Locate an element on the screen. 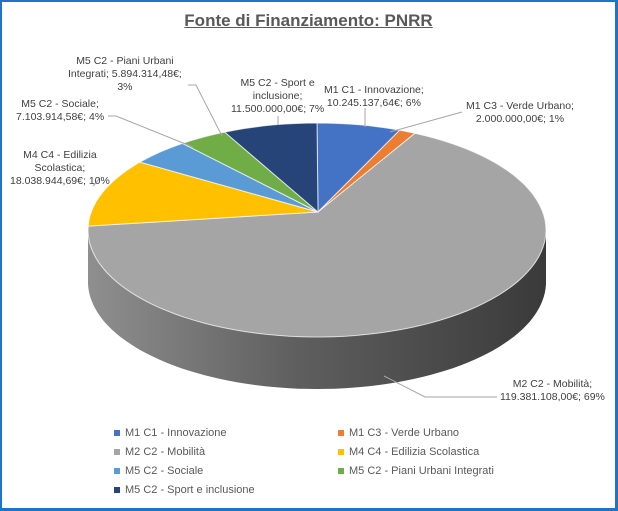 The width and height of the screenshot is (618, 511). data-label-innovazione: M1 C1 - Innovazione; 10.245.137,64€; 6% is located at coordinates (374, 96).